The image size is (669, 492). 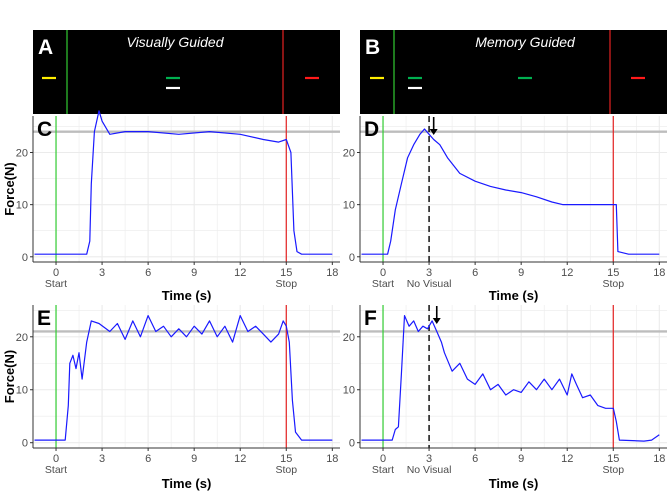 I want to click on panel-letter: F, so click(x=370, y=318).